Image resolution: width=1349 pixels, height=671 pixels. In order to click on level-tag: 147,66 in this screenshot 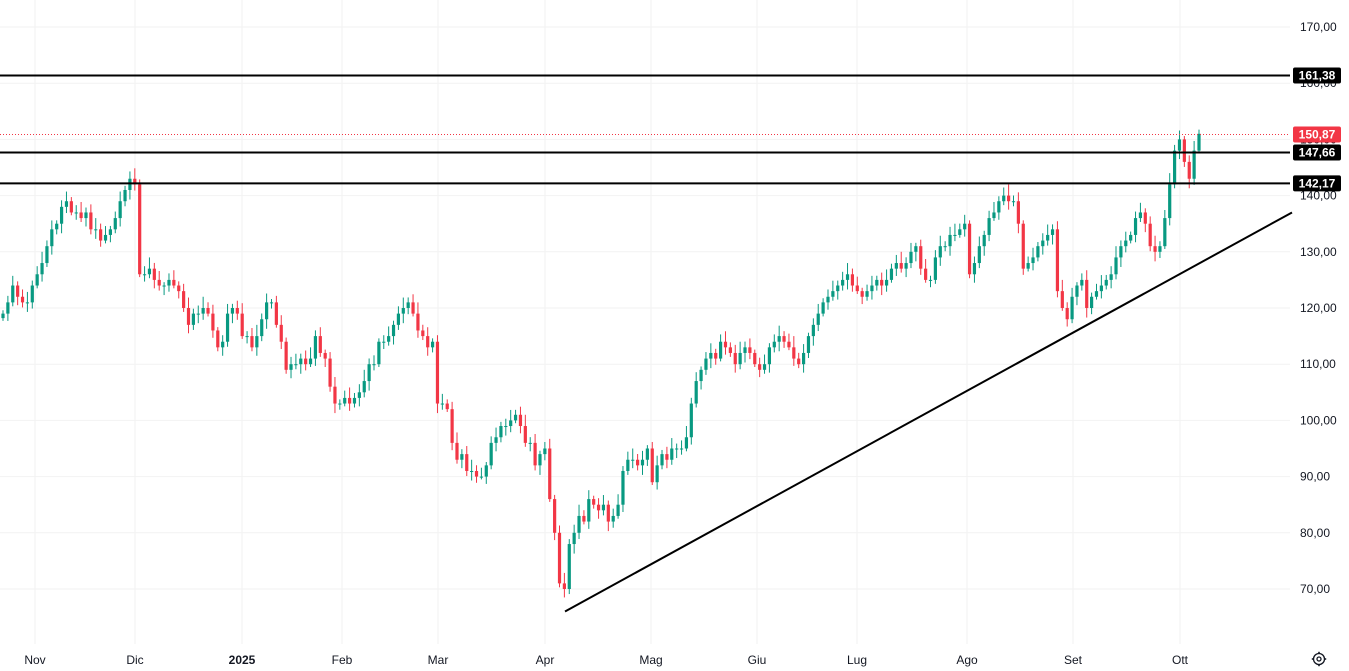, I will do `click(1317, 153)`.